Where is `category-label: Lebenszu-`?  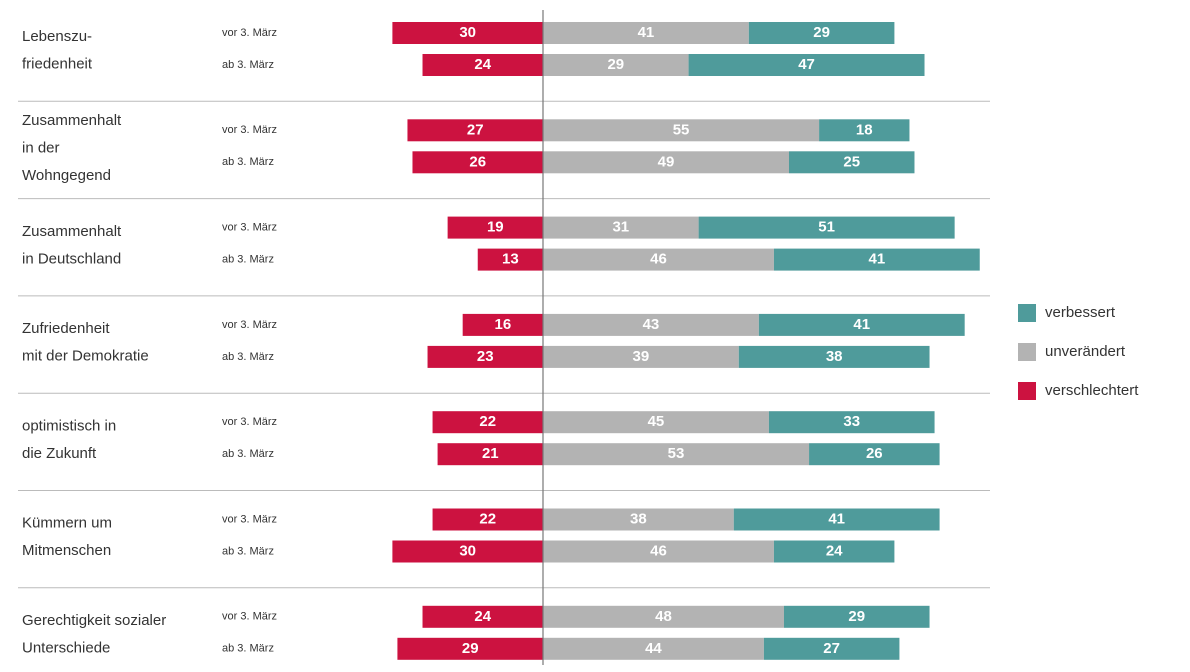
category-label: Lebenszu- is located at coordinates (57, 36).